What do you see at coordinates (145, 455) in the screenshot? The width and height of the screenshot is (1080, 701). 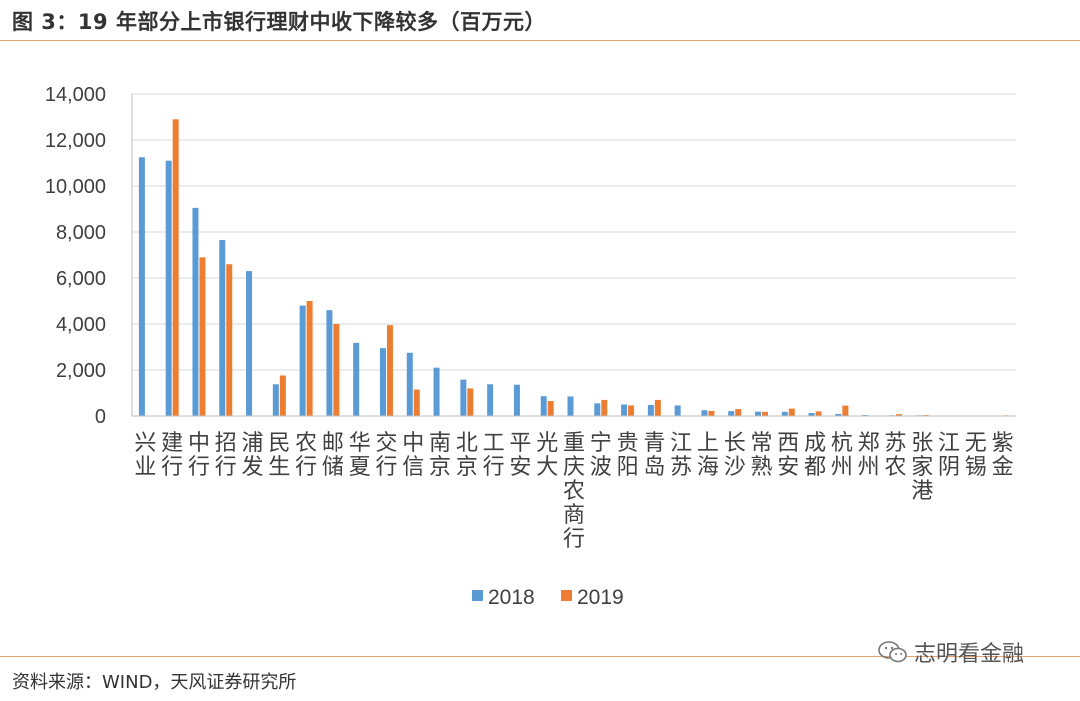 I see `x-category-label: 兴业` at bounding box center [145, 455].